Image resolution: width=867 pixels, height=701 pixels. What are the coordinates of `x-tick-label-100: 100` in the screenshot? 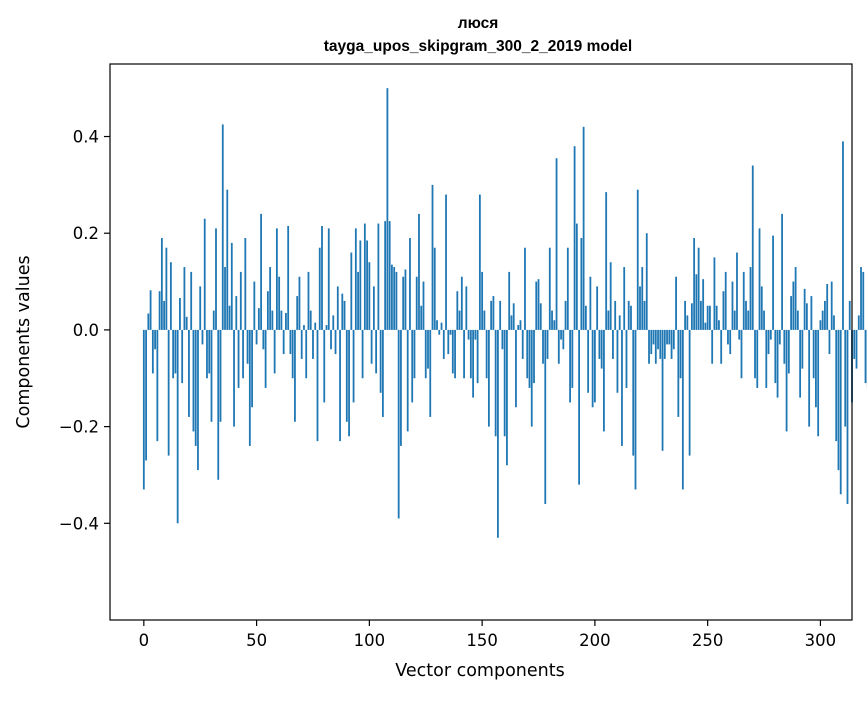 It's located at (370, 640).